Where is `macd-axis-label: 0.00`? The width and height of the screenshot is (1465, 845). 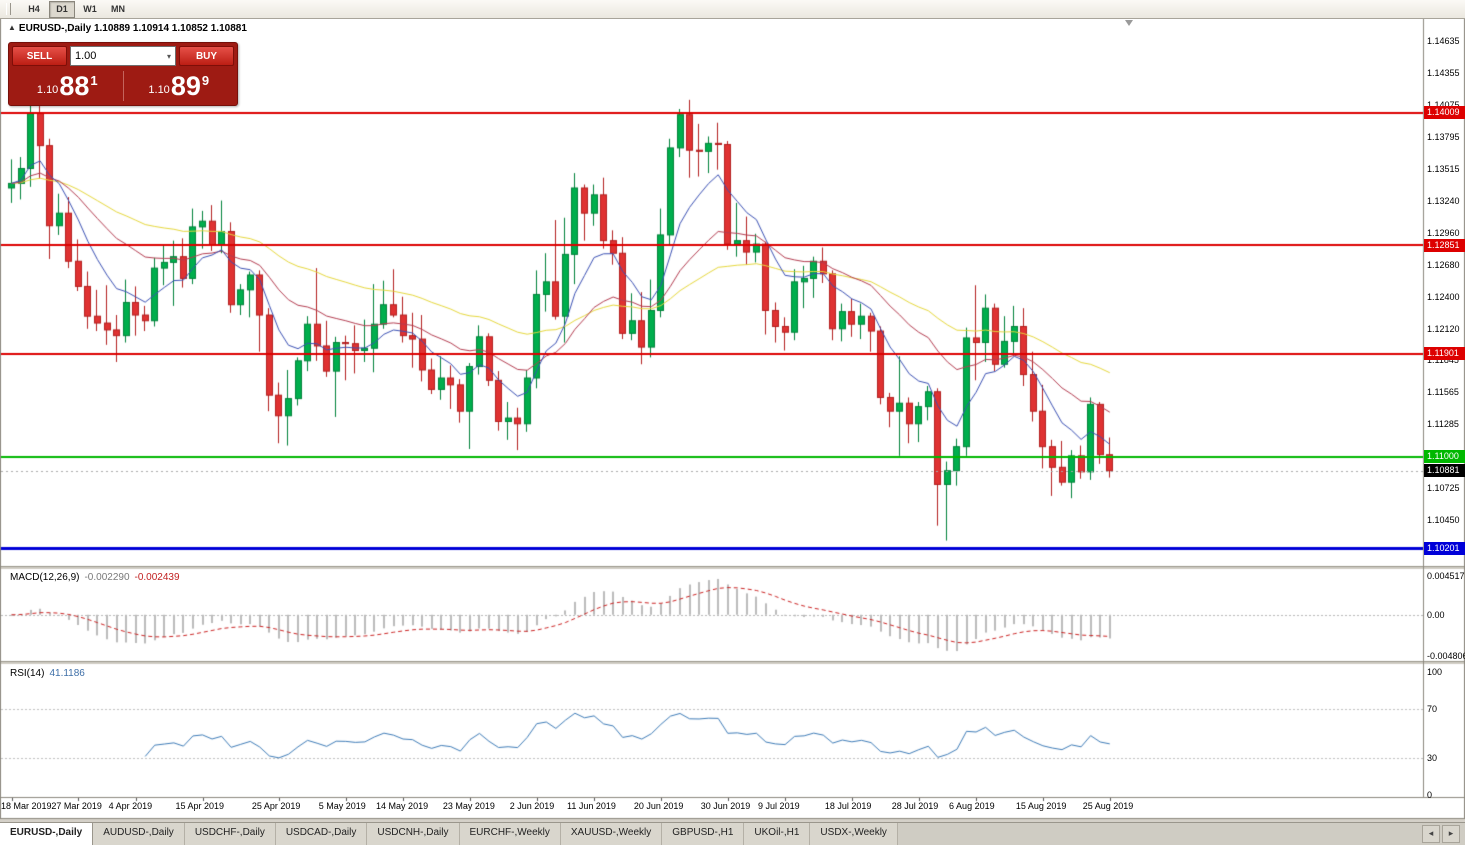 macd-axis-label: 0.00 is located at coordinates (1436, 614).